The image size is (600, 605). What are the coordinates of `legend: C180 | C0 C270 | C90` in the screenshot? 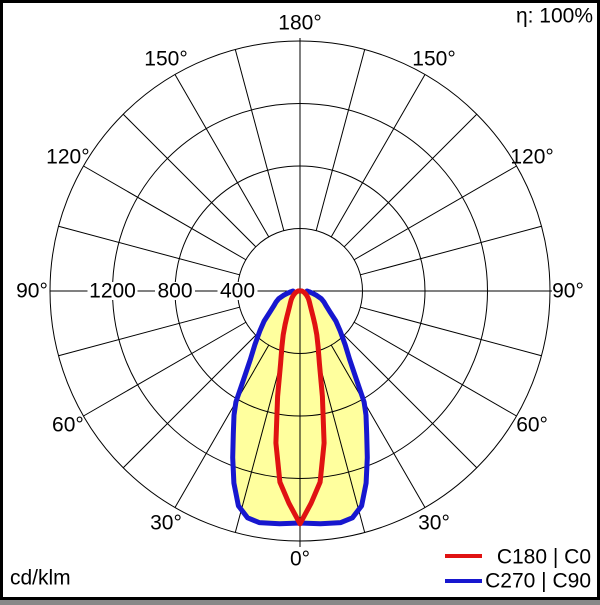 It's located at (518, 569).